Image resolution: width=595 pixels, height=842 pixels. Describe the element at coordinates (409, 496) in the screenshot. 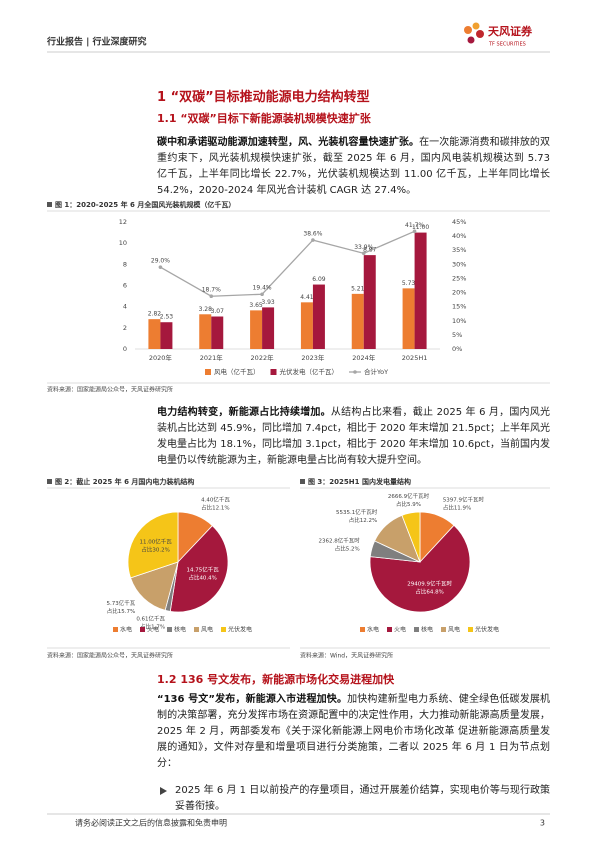

I see `pie-value-label: 2666.9亿千瓦时` at that location.